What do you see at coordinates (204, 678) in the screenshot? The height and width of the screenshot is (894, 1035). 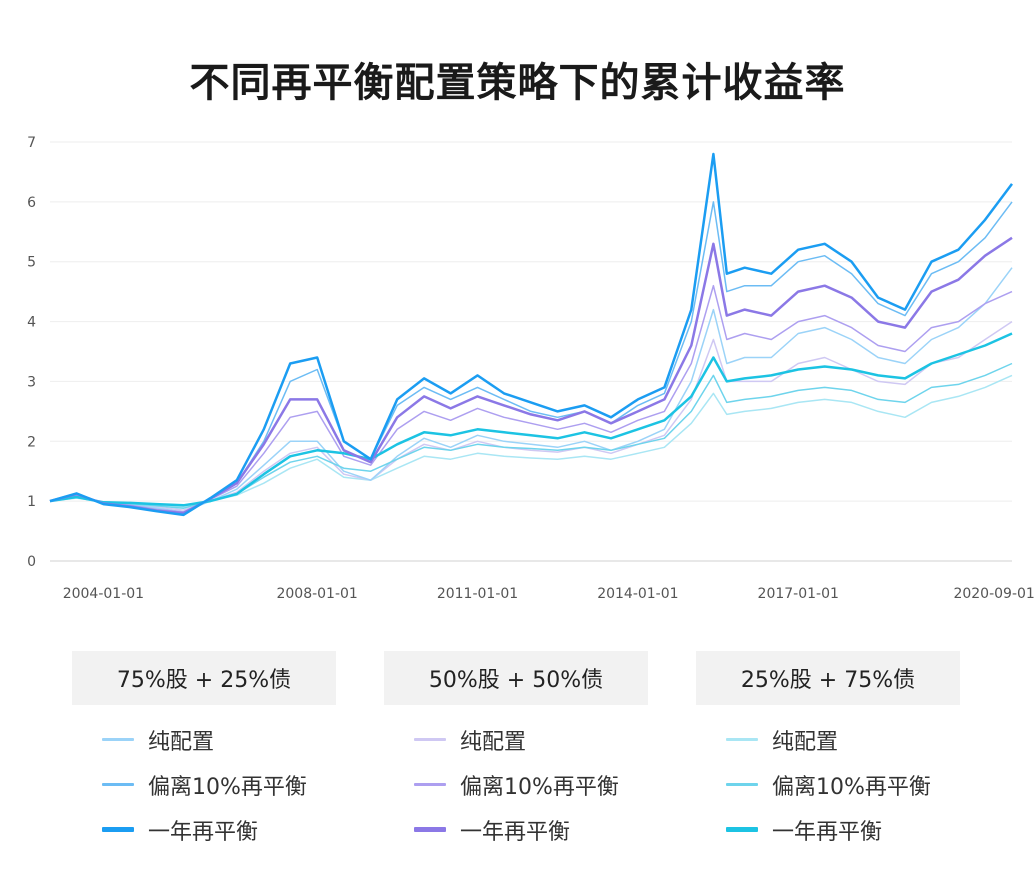 I see `legend-header: 75%股 + 25%债` at bounding box center [204, 678].